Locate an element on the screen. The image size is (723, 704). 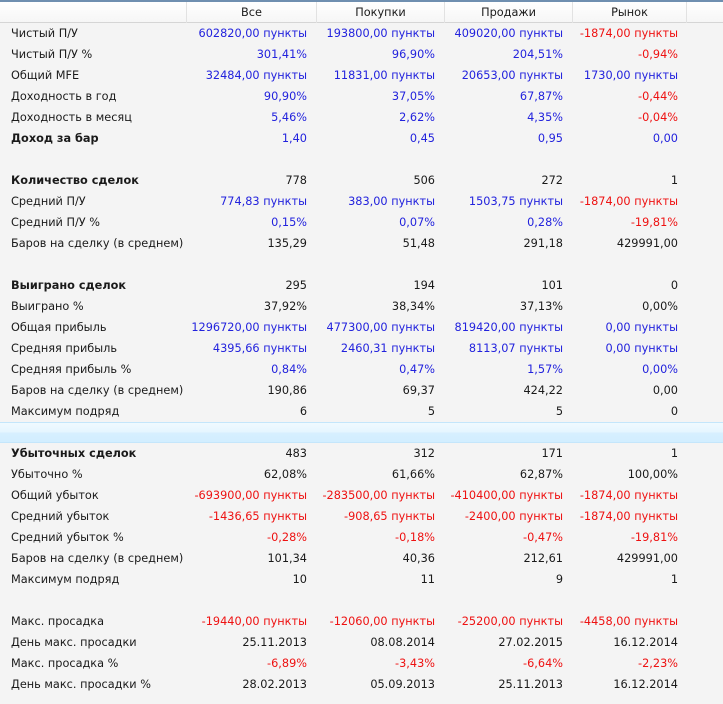
value-sells: 1,57% is located at coordinates (545, 369).